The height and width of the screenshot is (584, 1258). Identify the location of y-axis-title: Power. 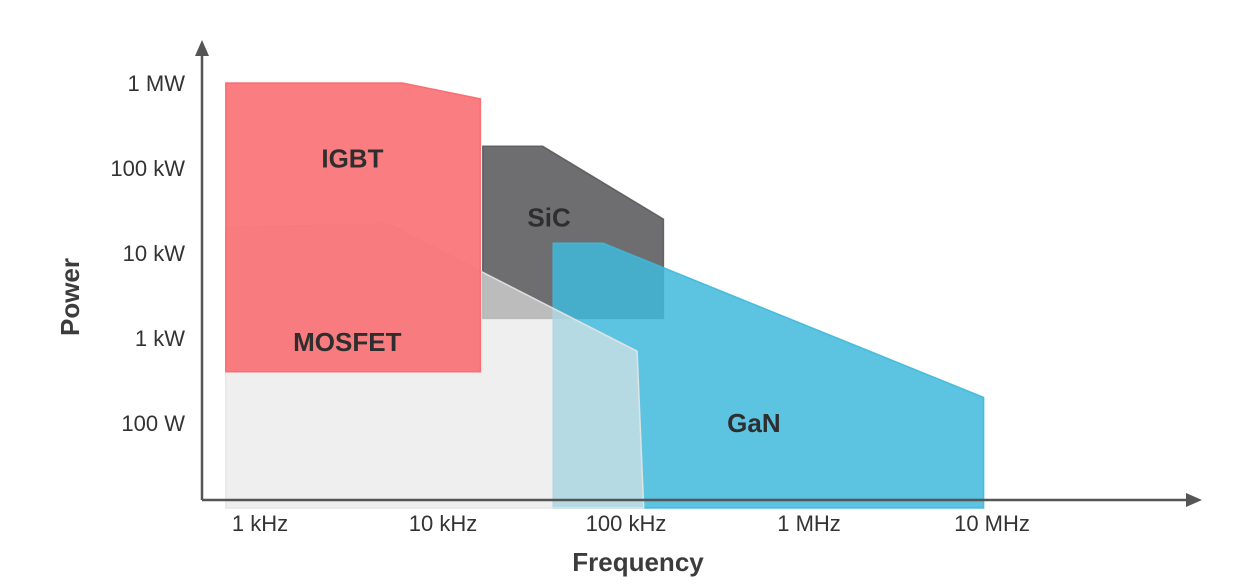
(70, 297).